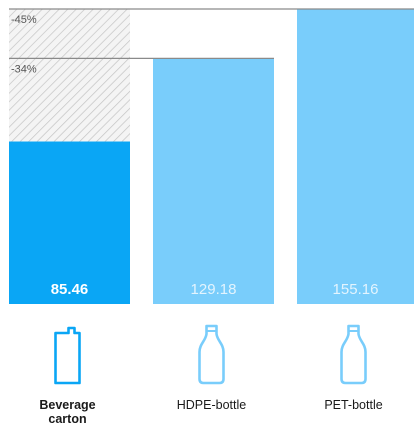 The height and width of the screenshot is (426, 414). I want to click on category-label-line: HDPE-bottle, so click(212, 405).